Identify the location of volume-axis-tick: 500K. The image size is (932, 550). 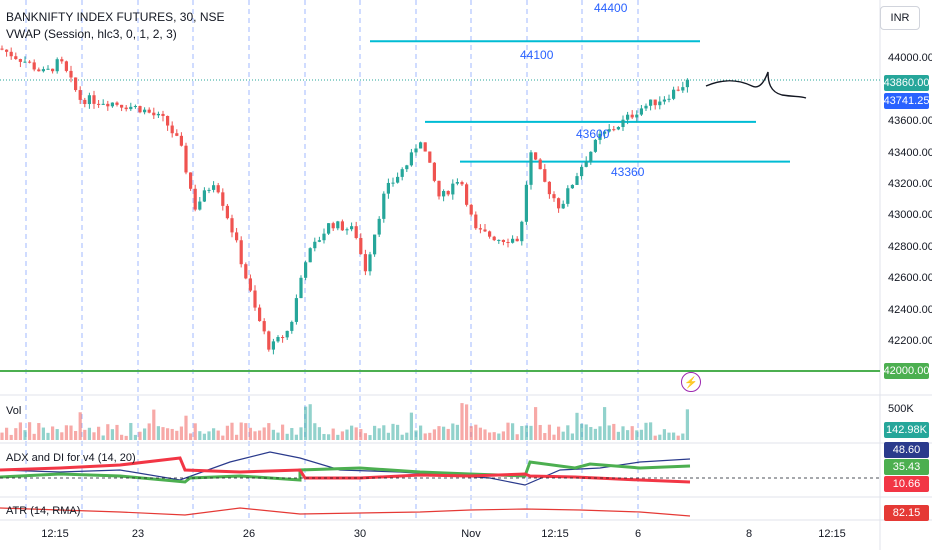
(901, 409).